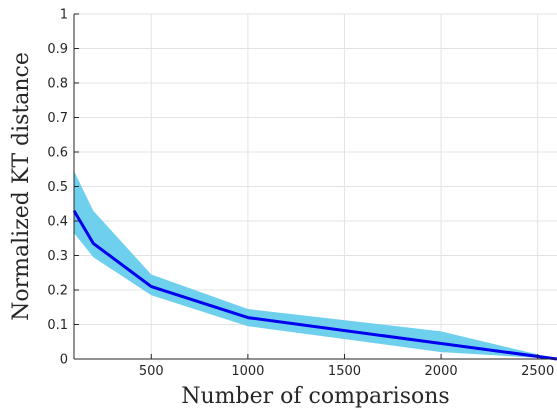 The width and height of the screenshot is (557, 408). I want to click on y-tick-label: 0.8, so click(57, 84).